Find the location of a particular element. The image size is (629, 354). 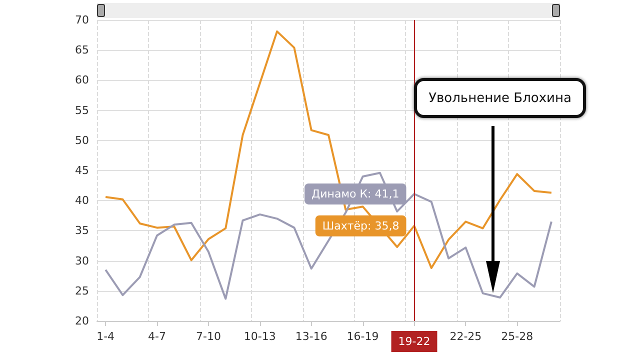

x-tick-label: 7-10 is located at coordinates (208, 336).